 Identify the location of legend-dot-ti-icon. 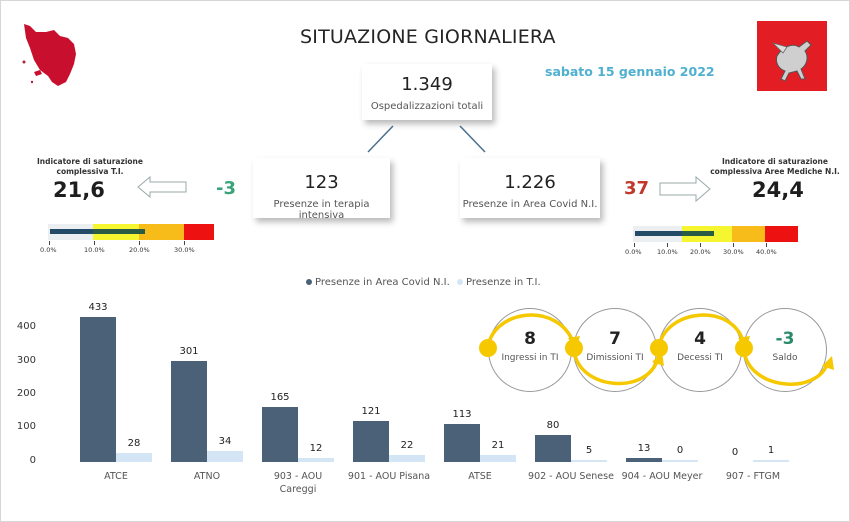
(459, 282).